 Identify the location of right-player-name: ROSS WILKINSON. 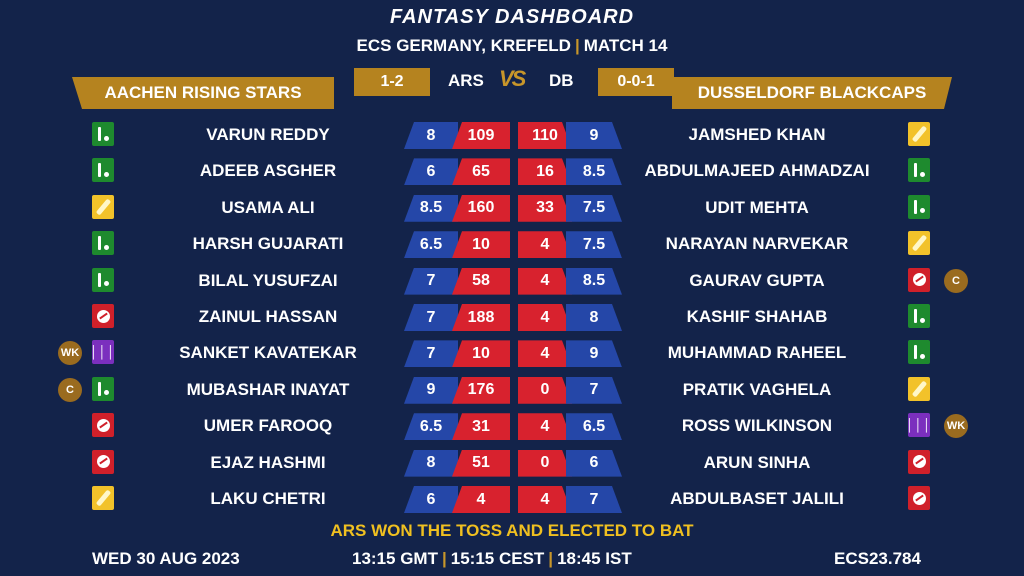
(757, 426).